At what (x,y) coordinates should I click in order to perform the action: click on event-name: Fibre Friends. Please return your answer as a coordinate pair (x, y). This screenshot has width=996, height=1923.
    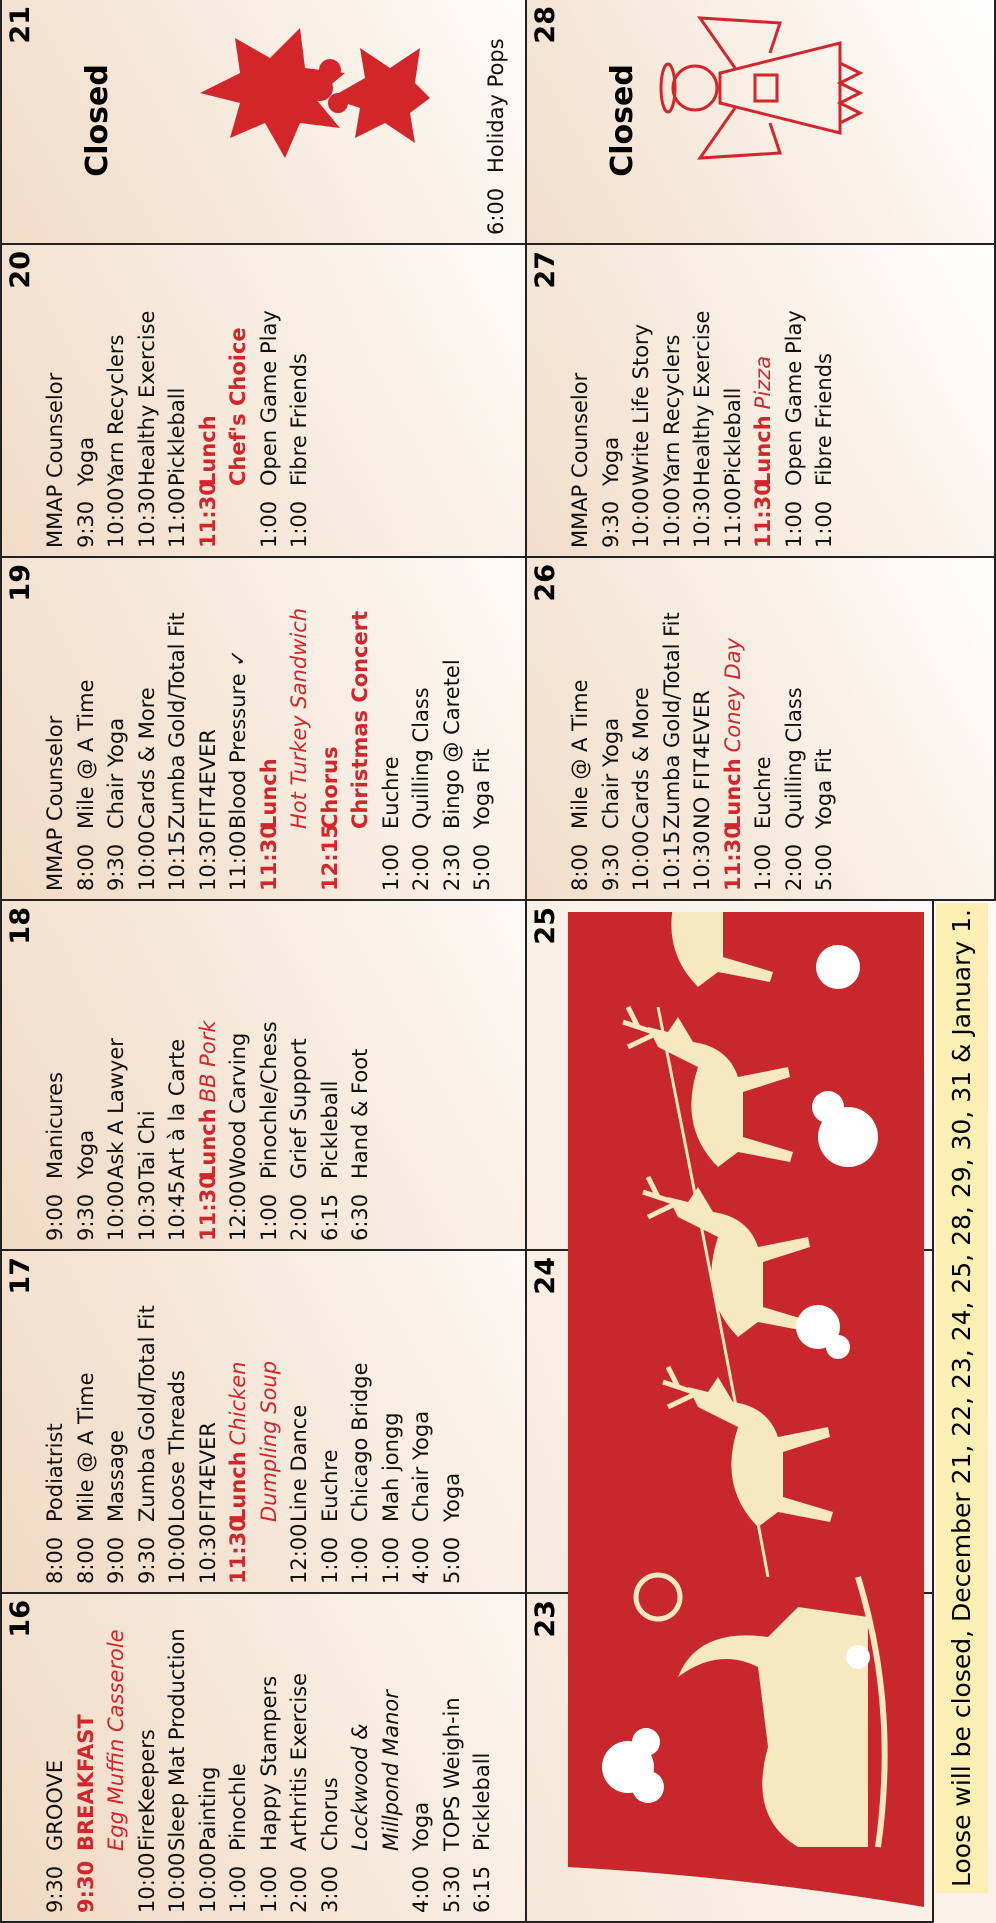
    Looking at the image, I should click on (299, 419).